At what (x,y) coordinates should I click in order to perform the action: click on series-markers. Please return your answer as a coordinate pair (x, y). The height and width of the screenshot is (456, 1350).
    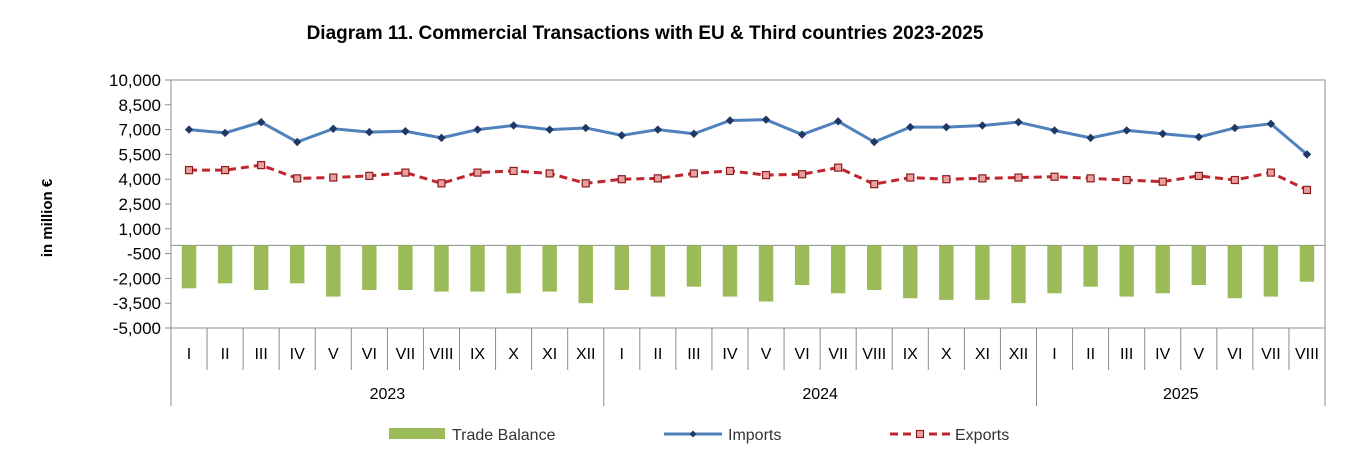
    Looking at the image, I should click on (748, 155).